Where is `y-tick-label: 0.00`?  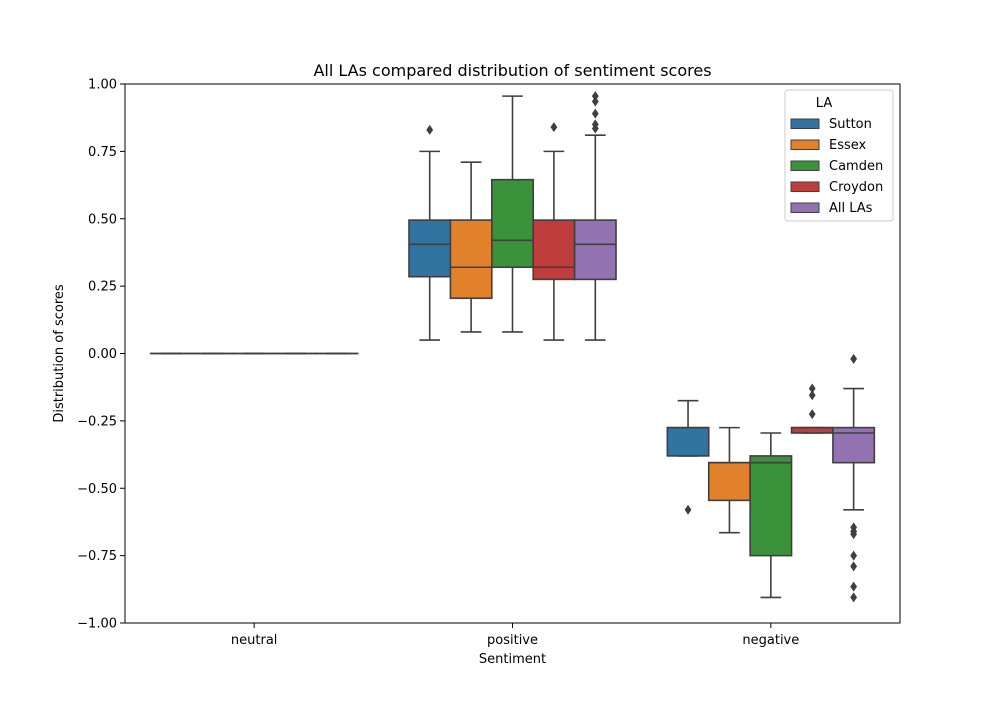 y-tick-label: 0.00 is located at coordinates (102, 354).